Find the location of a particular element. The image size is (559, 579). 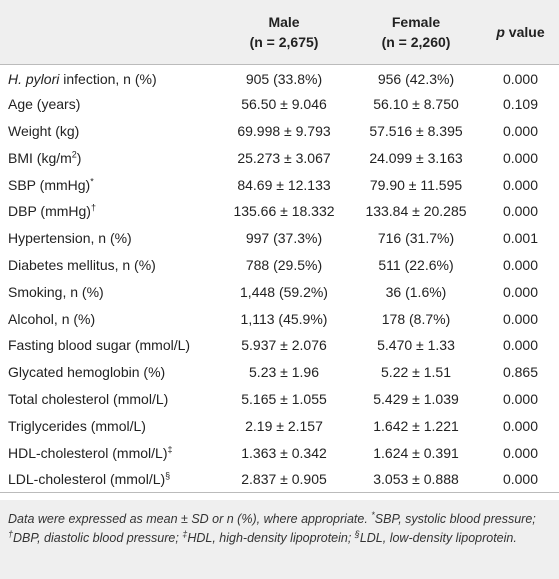

row-label: BMI (kg/m2) is located at coordinates (109, 157).